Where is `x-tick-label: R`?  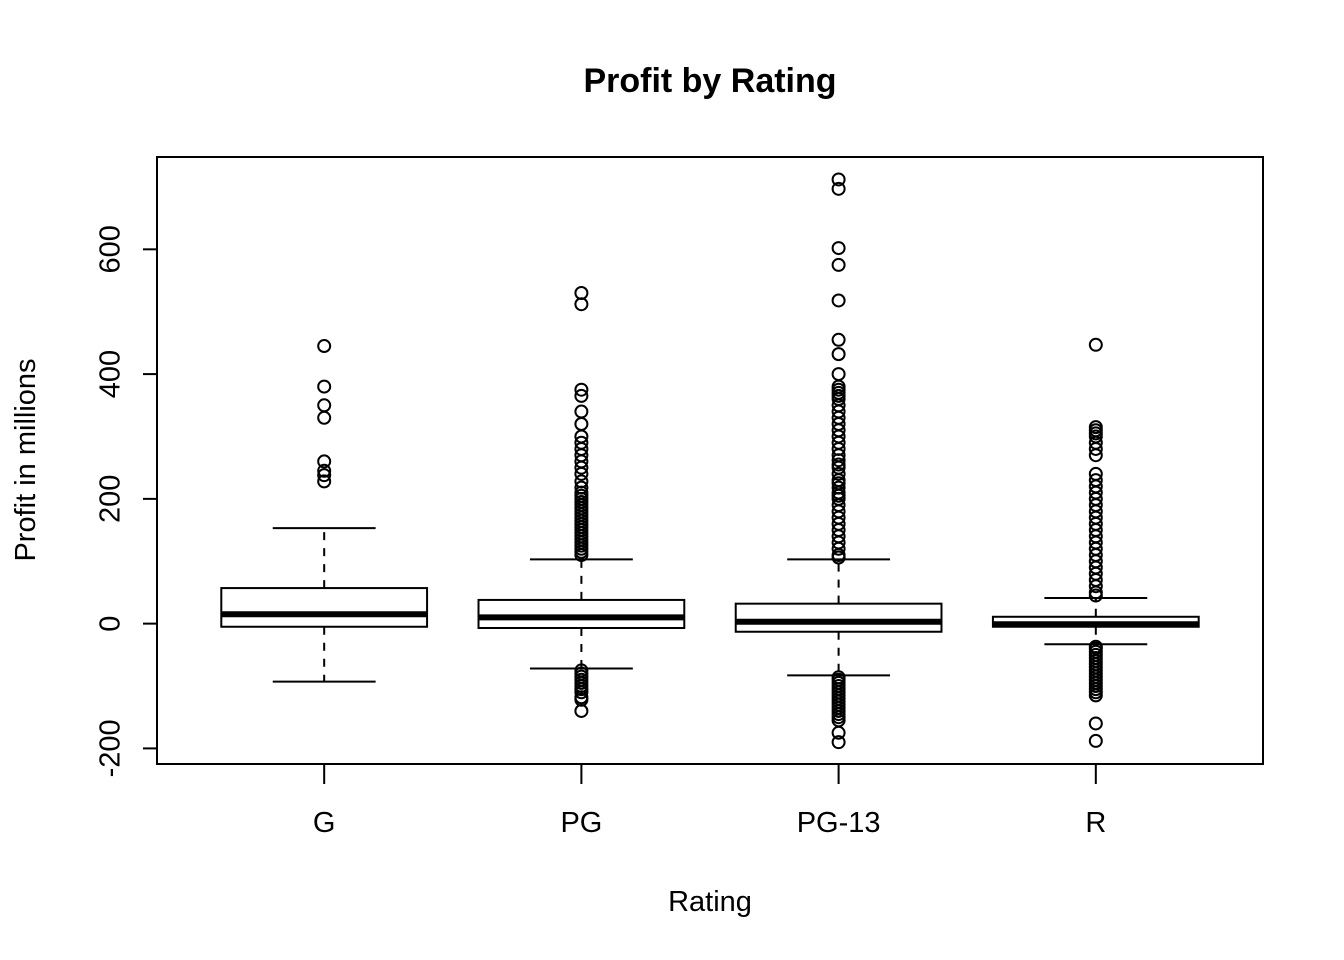
x-tick-label: R is located at coordinates (1095, 823).